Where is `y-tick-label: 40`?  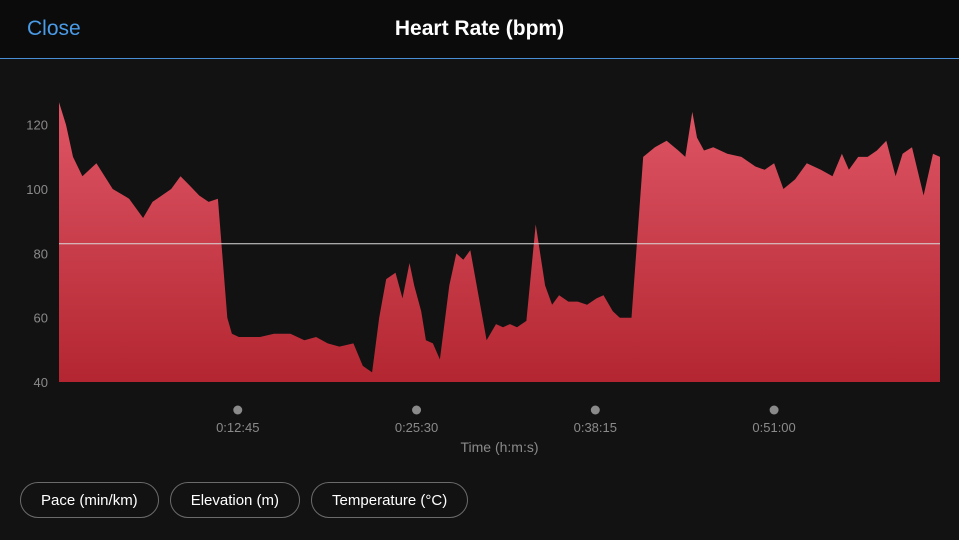
y-tick-label: 40 is located at coordinates (41, 382).